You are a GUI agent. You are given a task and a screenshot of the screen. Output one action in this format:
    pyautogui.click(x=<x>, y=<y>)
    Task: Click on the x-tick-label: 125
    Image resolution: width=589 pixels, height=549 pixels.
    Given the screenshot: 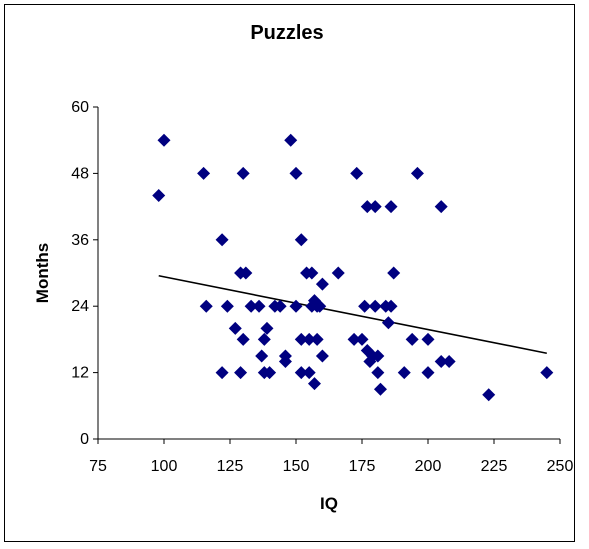 What is the action you would take?
    pyautogui.click(x=230, y=466)
    